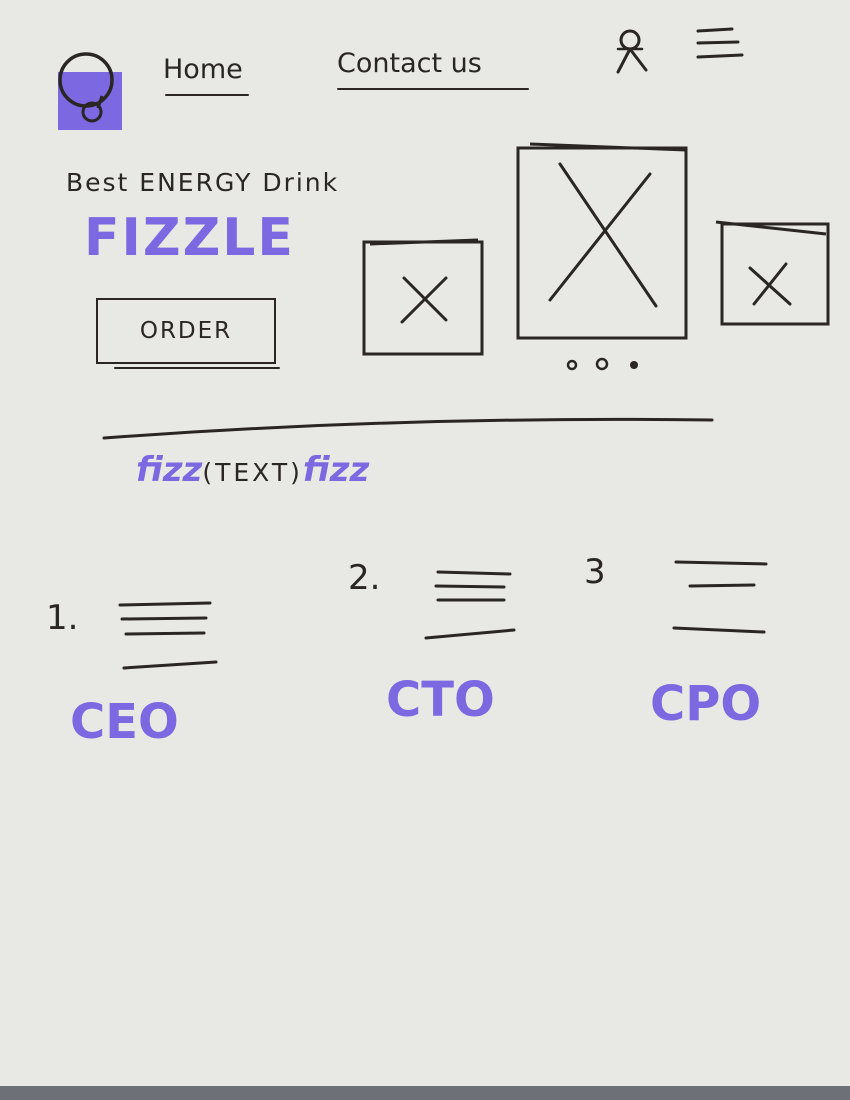  What do you see at coordinates (602, 241) in the screenshot?
I see `carousel-image-main` at bounding box center [602, 241].